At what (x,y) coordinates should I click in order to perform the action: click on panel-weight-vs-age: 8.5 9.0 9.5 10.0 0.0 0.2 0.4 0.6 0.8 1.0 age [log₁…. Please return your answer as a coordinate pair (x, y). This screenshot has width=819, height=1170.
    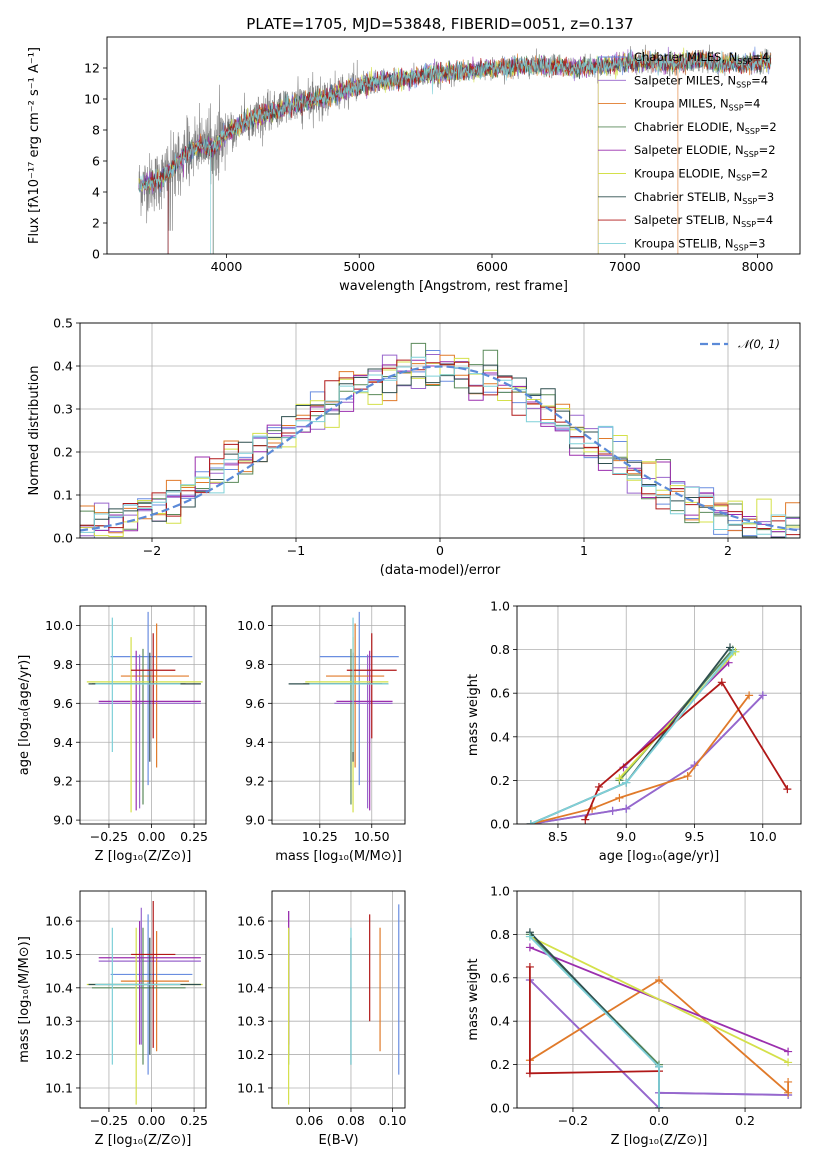
    Looking at the image, I should click on (634, 731).